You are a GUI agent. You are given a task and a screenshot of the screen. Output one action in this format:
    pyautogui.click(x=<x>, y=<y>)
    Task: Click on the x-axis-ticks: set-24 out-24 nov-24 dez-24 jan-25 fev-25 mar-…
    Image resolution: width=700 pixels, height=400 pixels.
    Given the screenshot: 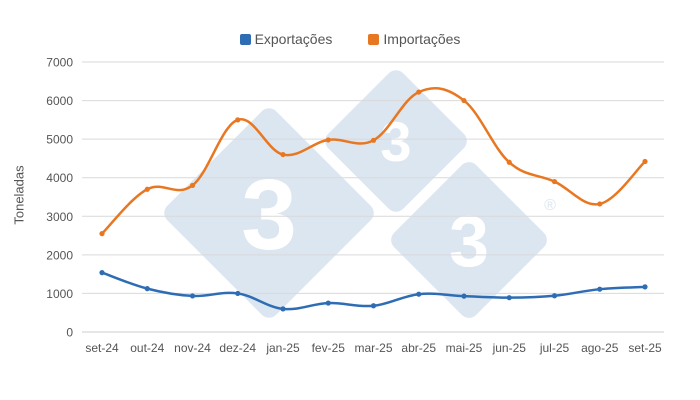 What is the action you would take?
    pyautogui.click(x=373, y=348)
    